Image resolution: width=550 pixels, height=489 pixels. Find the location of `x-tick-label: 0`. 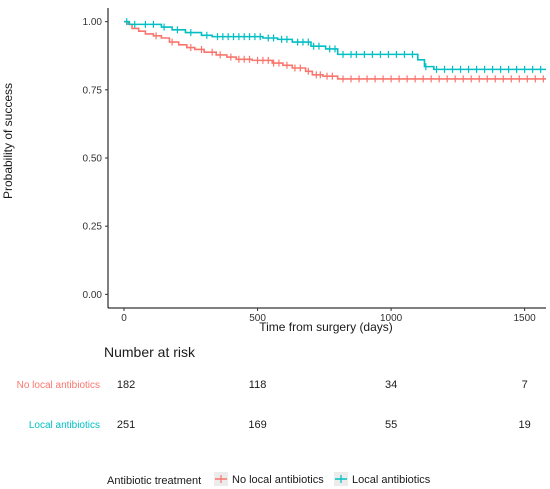

x-tick-label: 0 is located at coordinates (124, 318).